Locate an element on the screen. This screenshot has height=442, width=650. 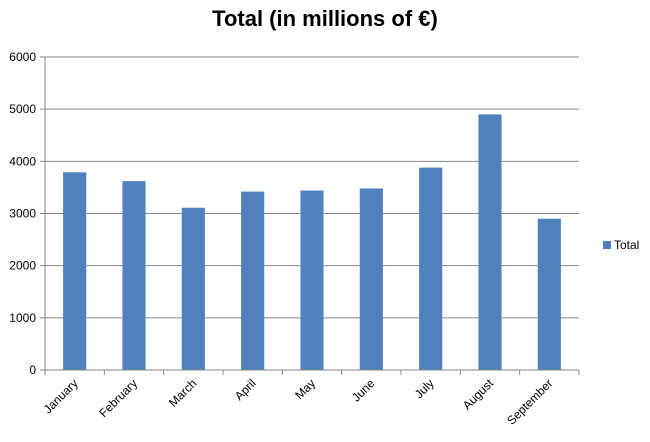
x-tick-label: June is located at coordinates (363, 390).